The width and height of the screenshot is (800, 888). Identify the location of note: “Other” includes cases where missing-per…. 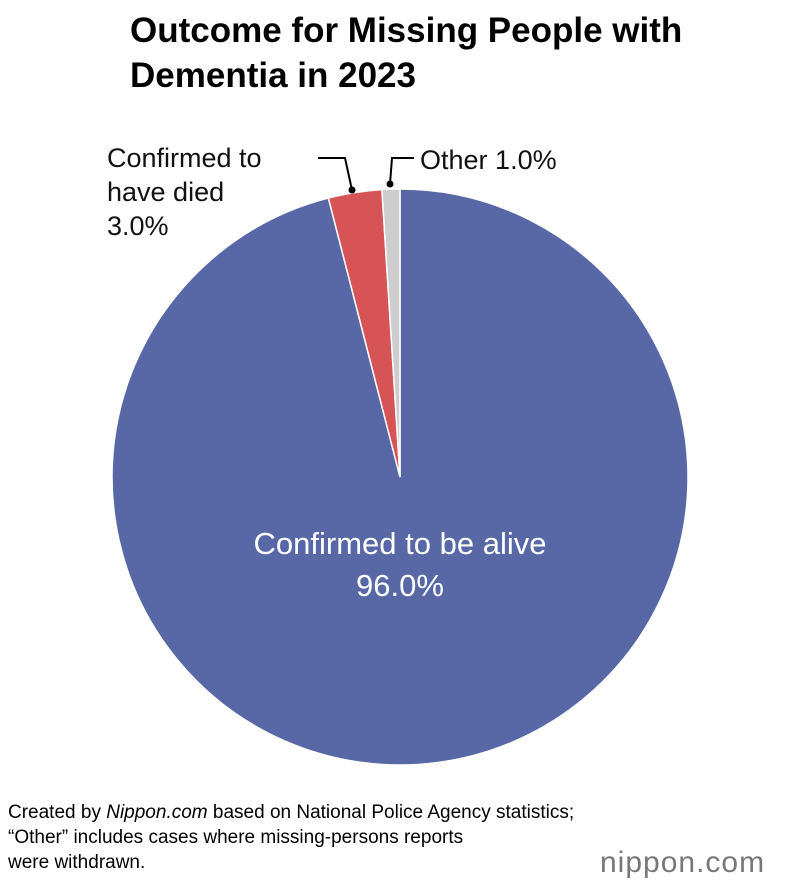
(236, 850).